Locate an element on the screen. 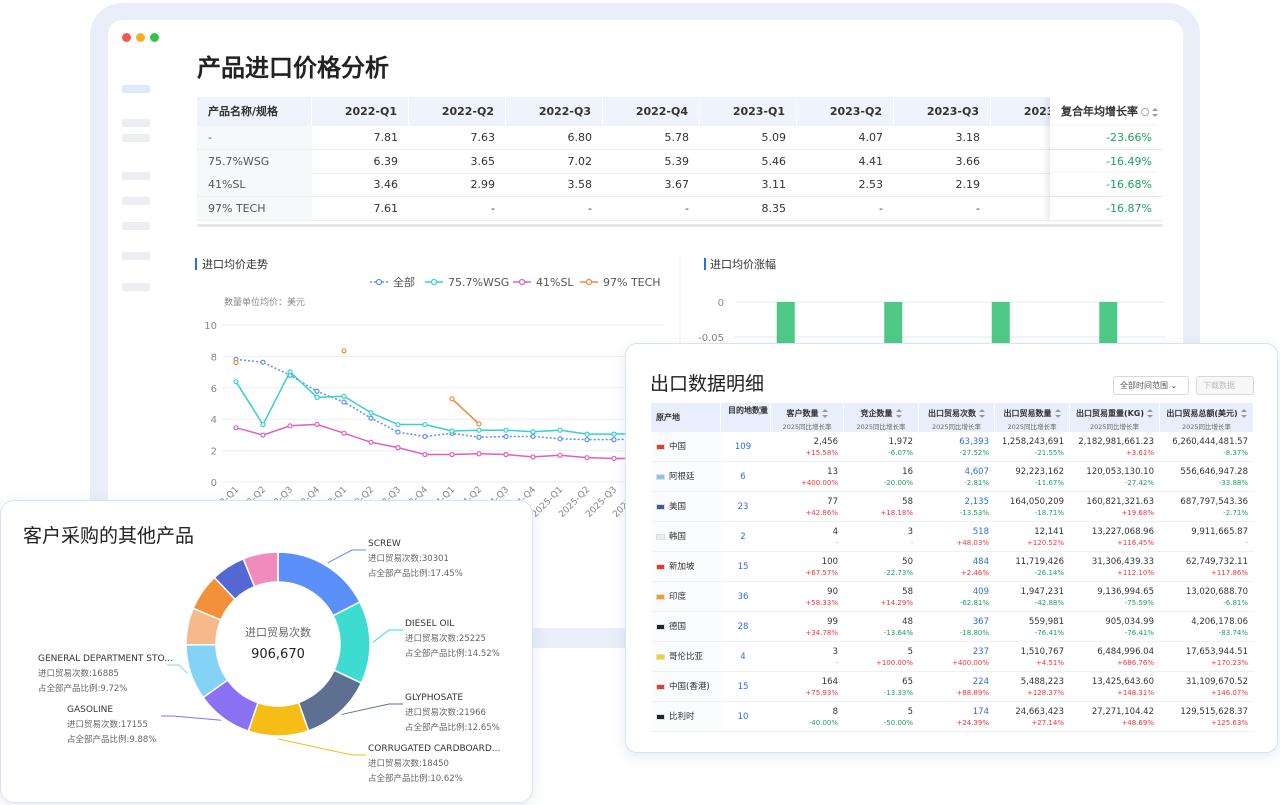 This screenshot has height=805, width=1280. header-label: 出口贸易重量(KG) is located at coordinates (1110, 413).